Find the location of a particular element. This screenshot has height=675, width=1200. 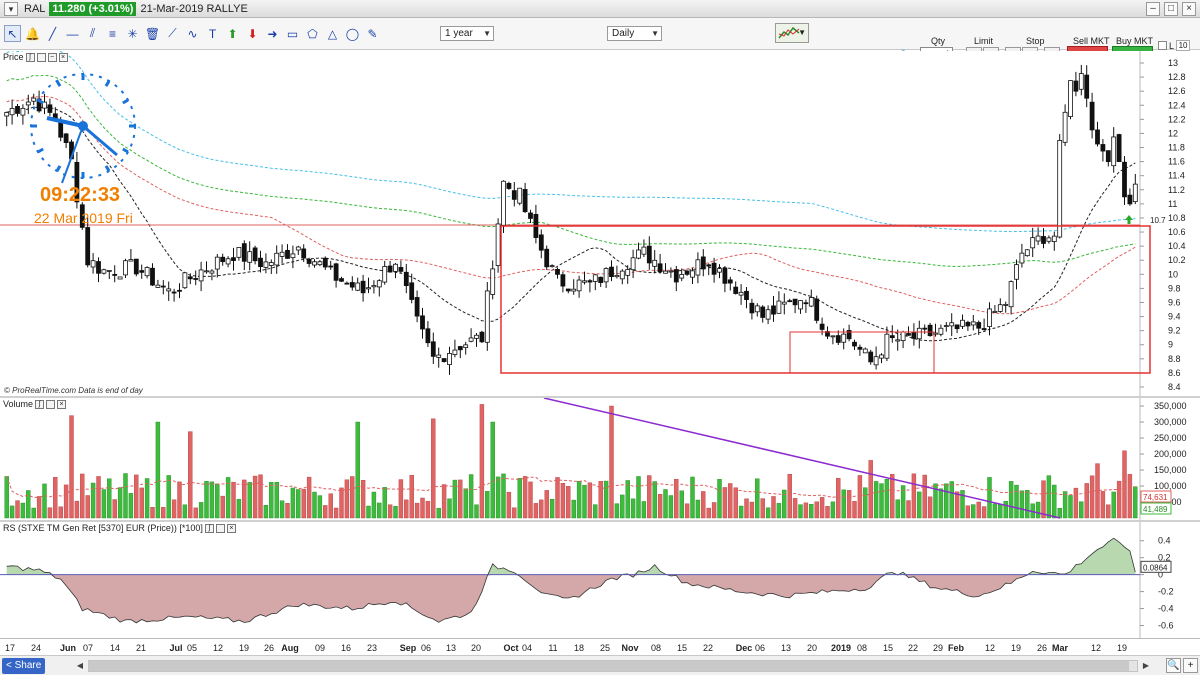

volume-tick-label: 350,000 is located at coordinates (1170, 406).